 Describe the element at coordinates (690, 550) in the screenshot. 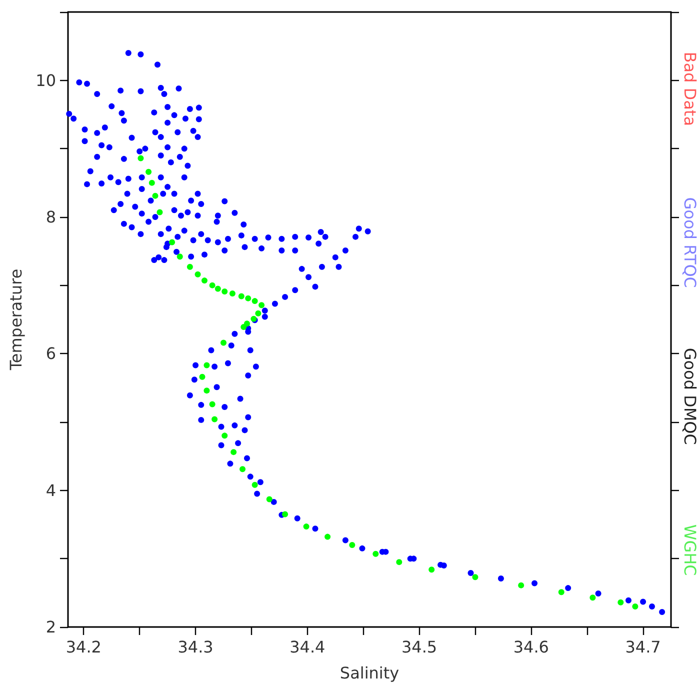

I see `text: WGHC` at that location.